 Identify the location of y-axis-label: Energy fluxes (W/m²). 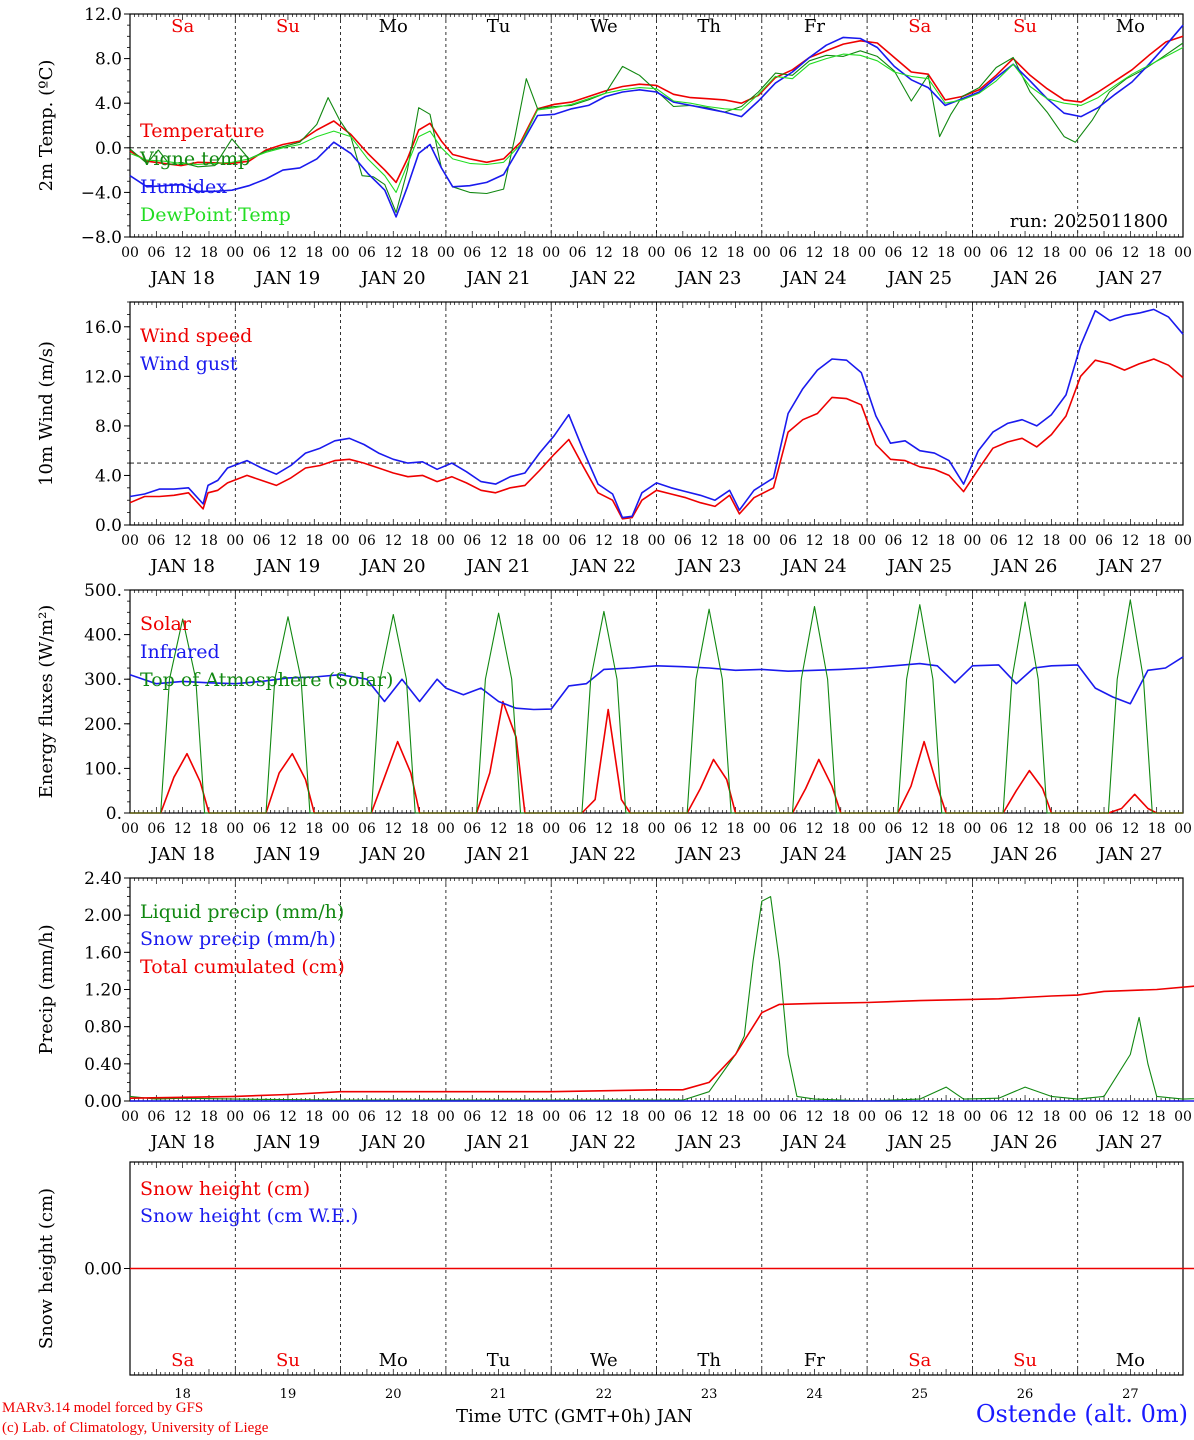
(46, 702).